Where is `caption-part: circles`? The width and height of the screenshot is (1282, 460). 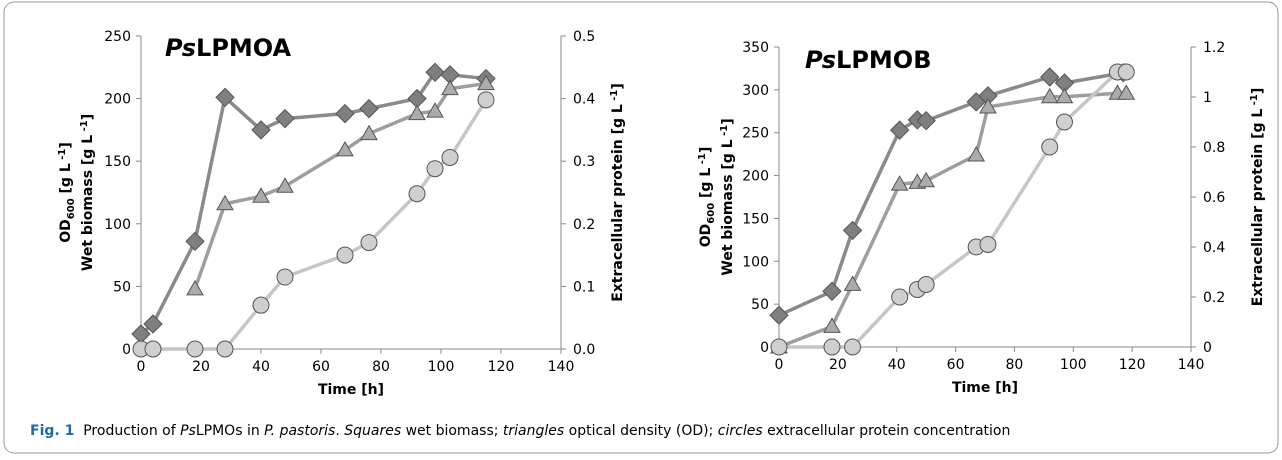 caption-part: circles is located at coordinates (740, 431).